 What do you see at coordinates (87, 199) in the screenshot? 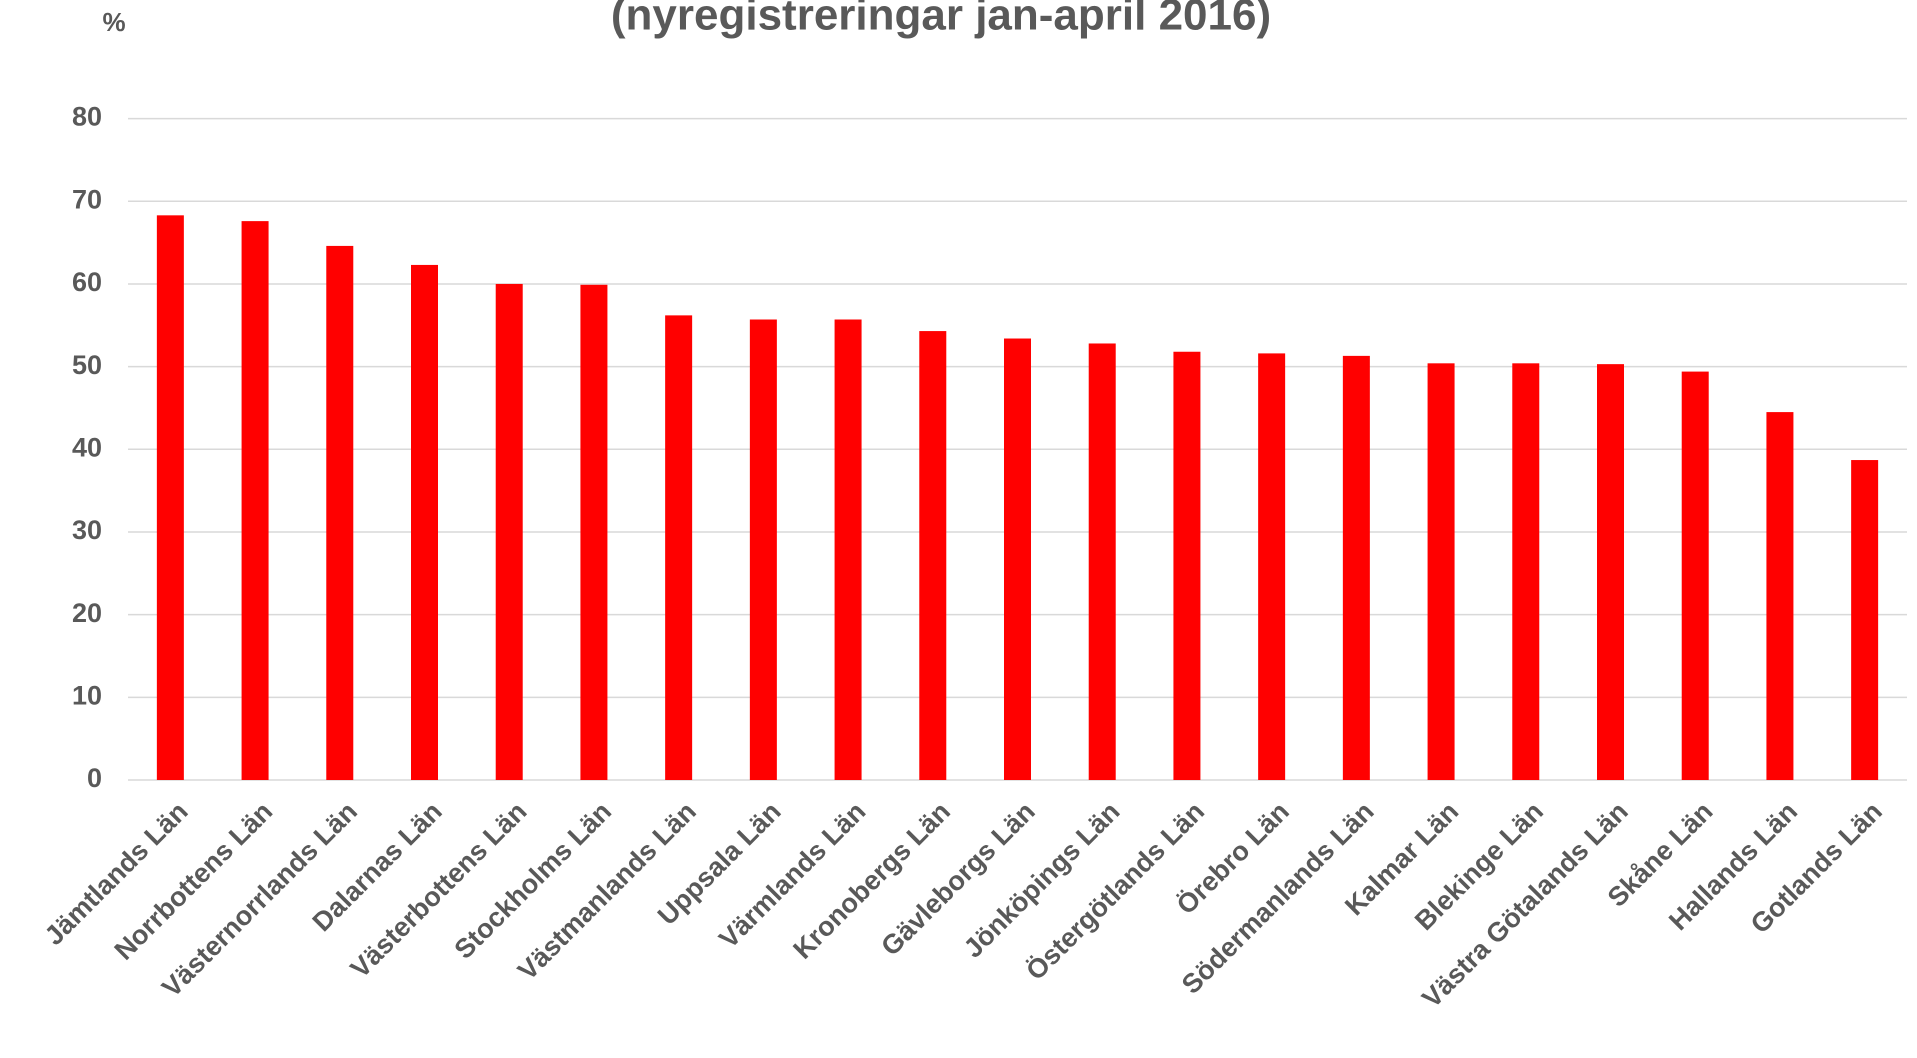
I see `y-tick-label: 70` at bounding box center [87, 199].